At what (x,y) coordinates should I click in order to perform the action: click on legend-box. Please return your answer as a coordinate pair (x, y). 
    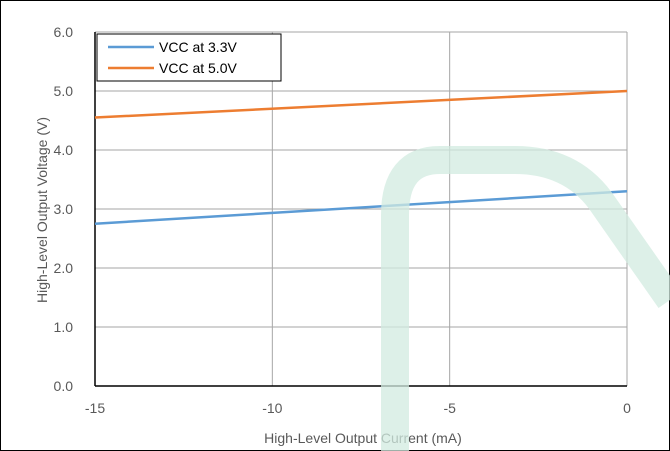
    Looking at the image, I should click on (189, 57).